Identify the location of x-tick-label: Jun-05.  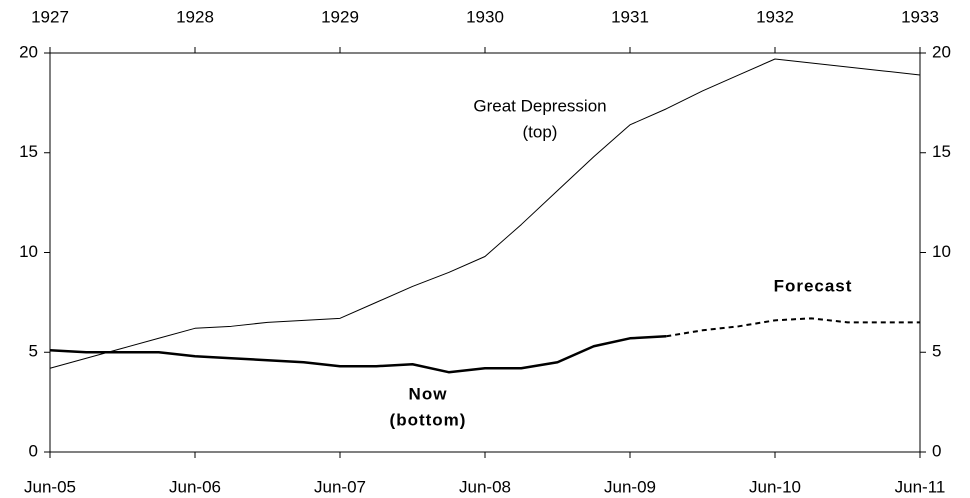
(50, 486).